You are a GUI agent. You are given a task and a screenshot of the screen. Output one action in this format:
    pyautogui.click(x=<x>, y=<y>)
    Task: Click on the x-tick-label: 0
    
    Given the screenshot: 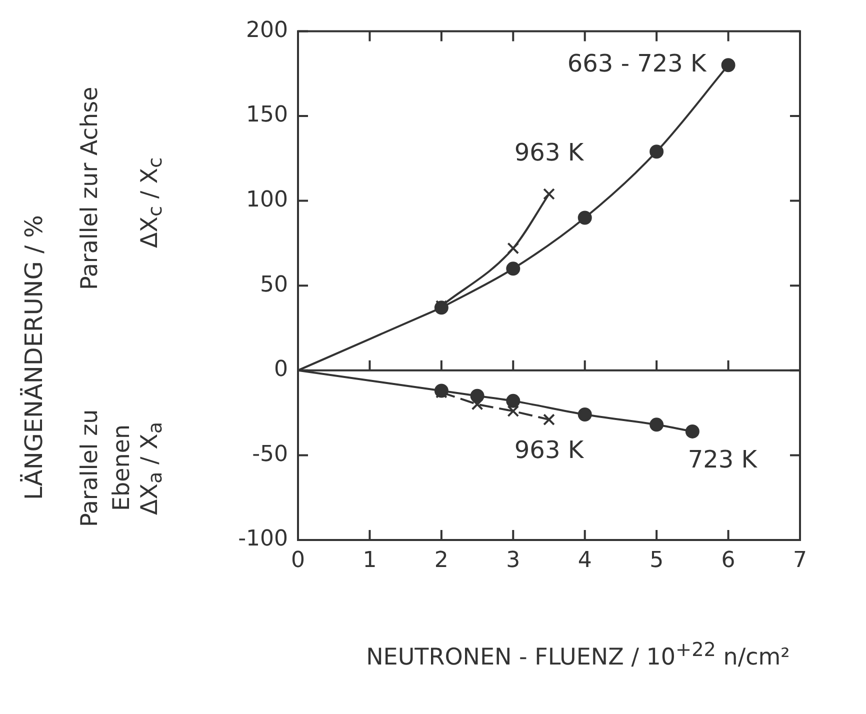 What is the action you would take?
    pyautogui.click(x=298, y=560)
    